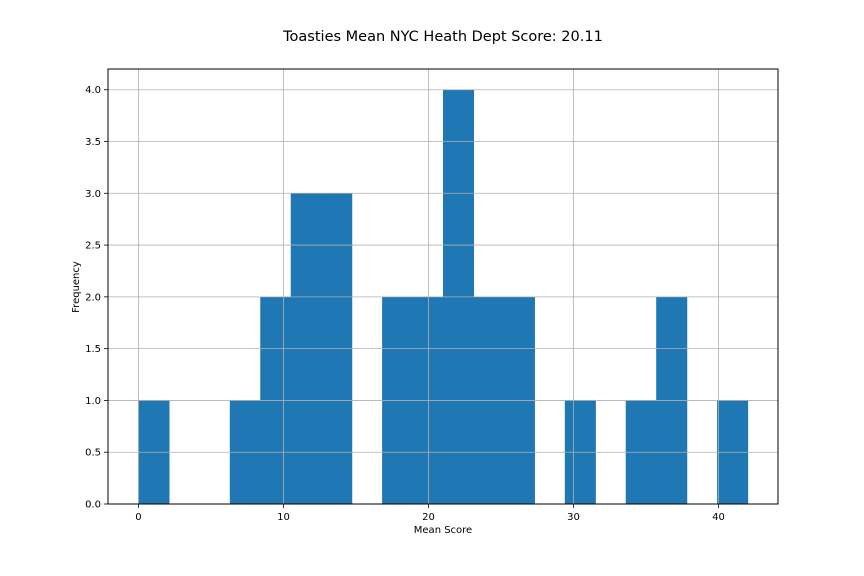 The image size is (864, 576). I want to click on x-tick-label: 10, so click(283, 517).